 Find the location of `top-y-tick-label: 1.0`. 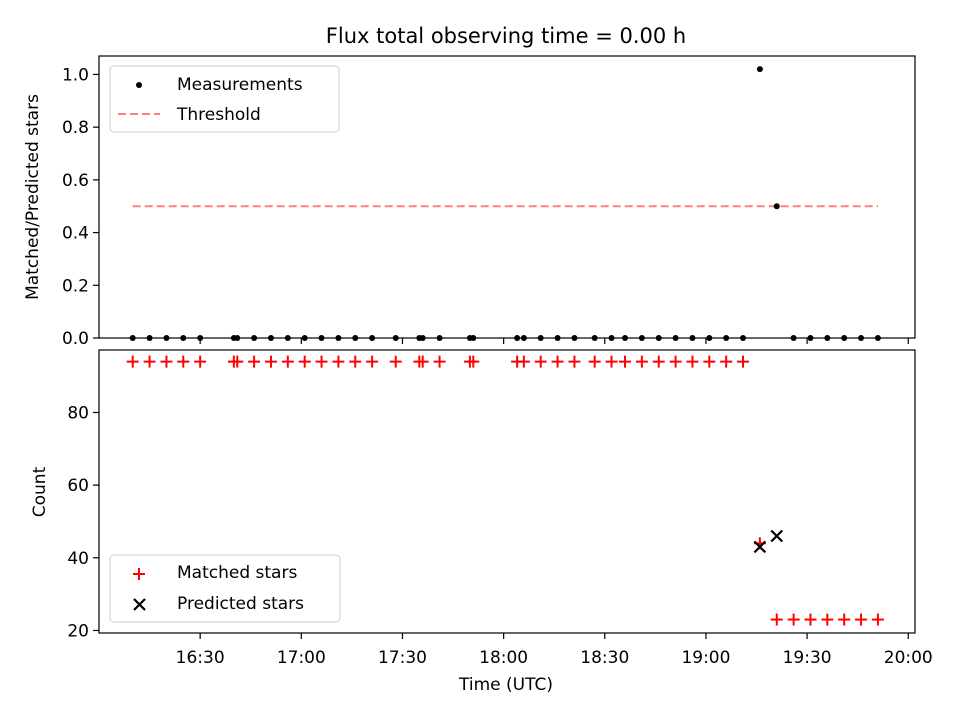

top-y-tick-label: 1.0 is located at coordinates (75, 75).